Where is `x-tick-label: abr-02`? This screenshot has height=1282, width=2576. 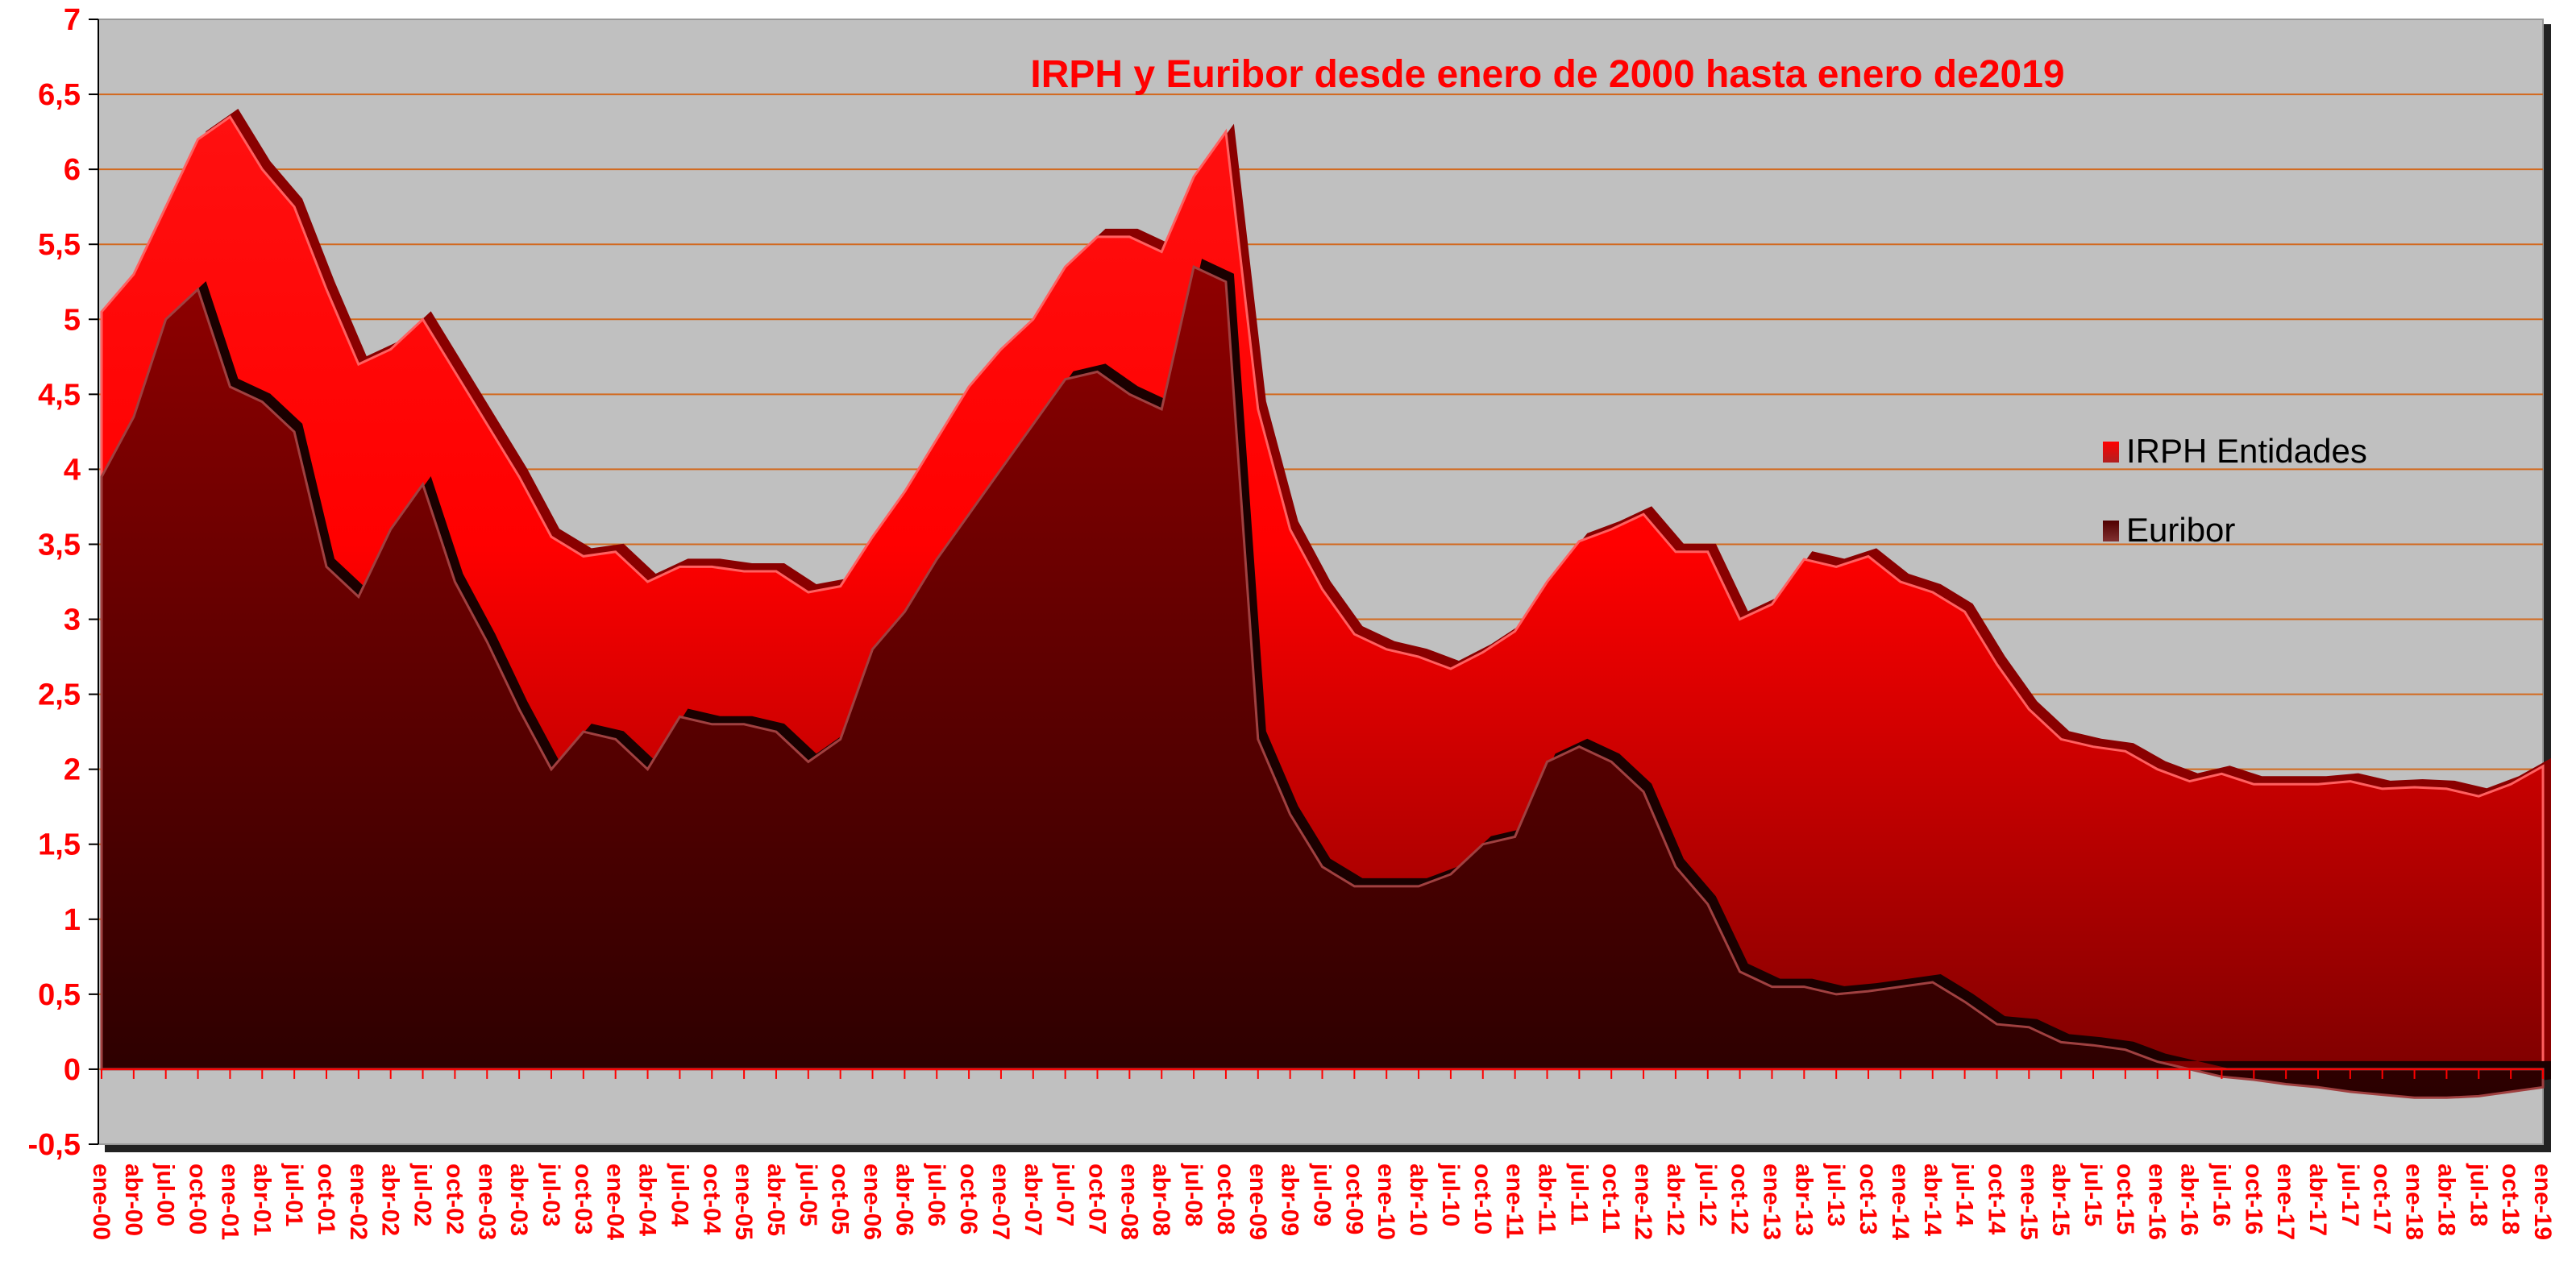 x-tick-label: abr-02 is located at coordinates (390, 1200).